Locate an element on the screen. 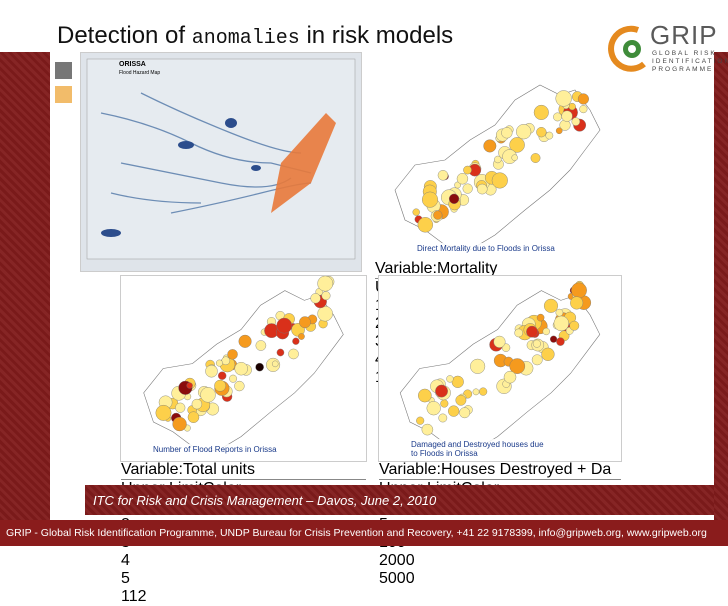  title: Detection of anomalies in risk models is located at coordinates (255, 36).